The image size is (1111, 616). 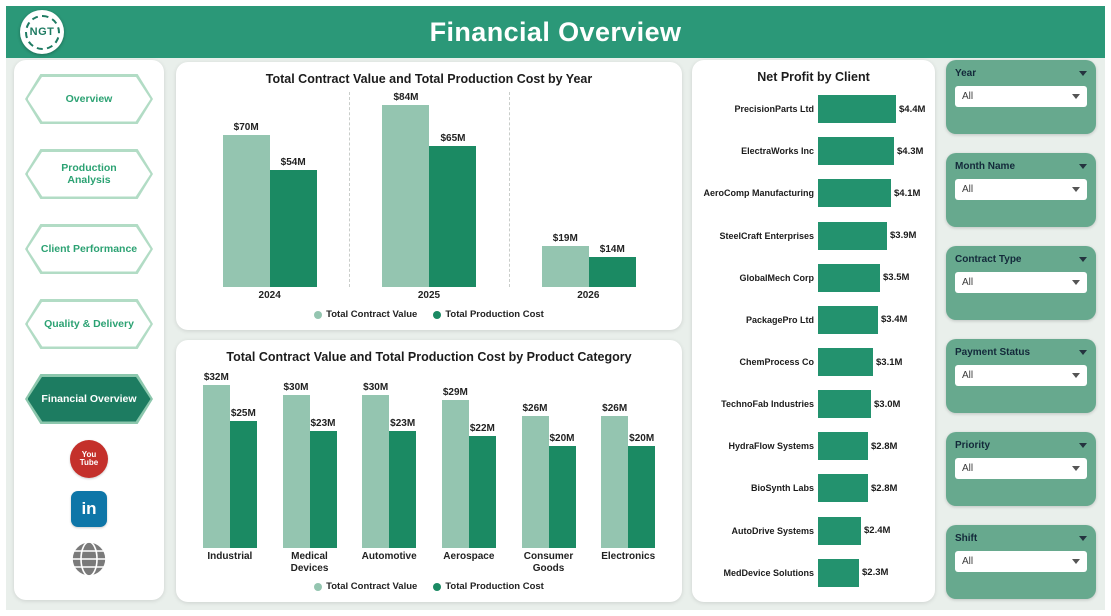 I want to click on client-label: TechnoFab Industries, so click(x=767, y=404).